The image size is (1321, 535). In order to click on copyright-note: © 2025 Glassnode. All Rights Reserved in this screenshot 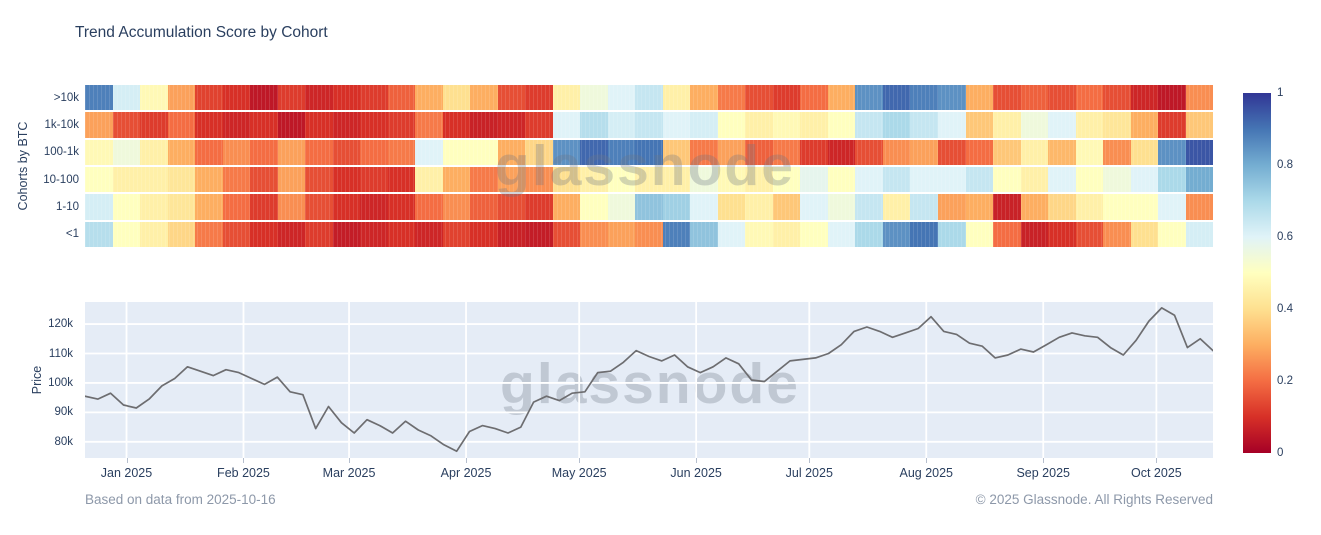, I will do `click(1094, 499)`.